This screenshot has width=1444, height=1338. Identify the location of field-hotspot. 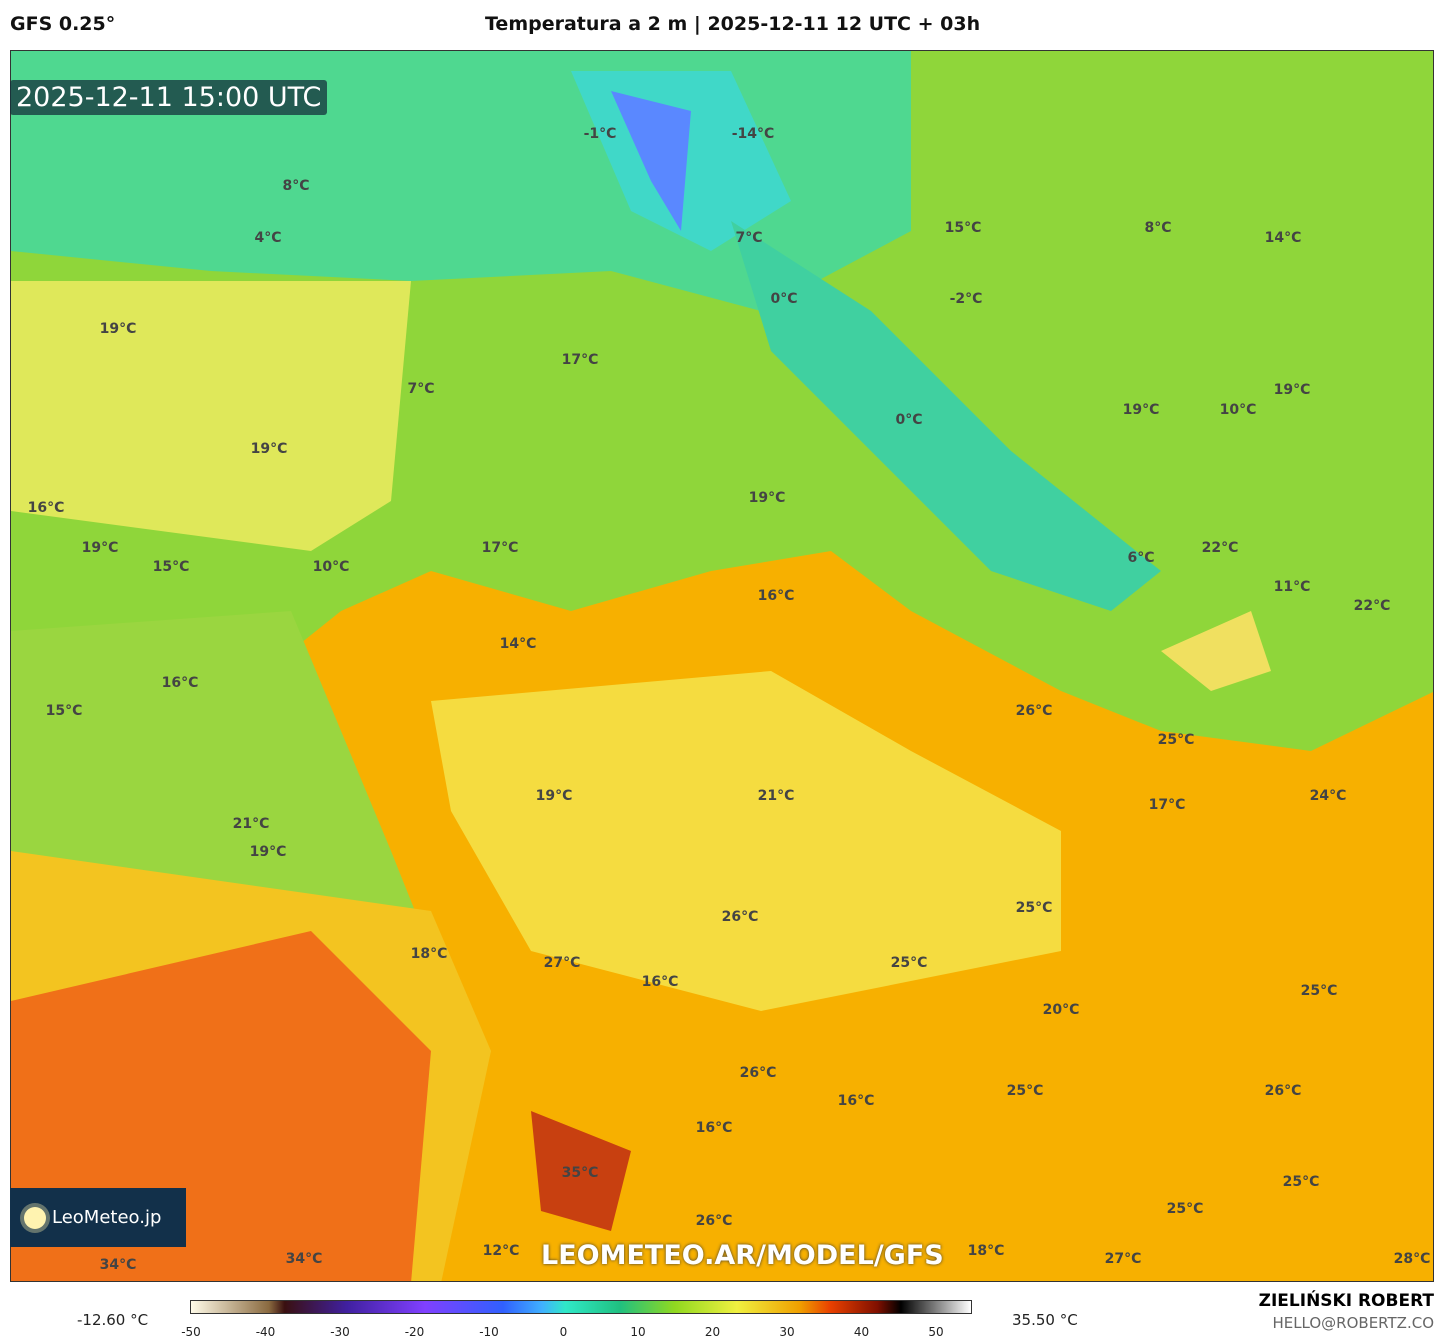
(581, 1171).